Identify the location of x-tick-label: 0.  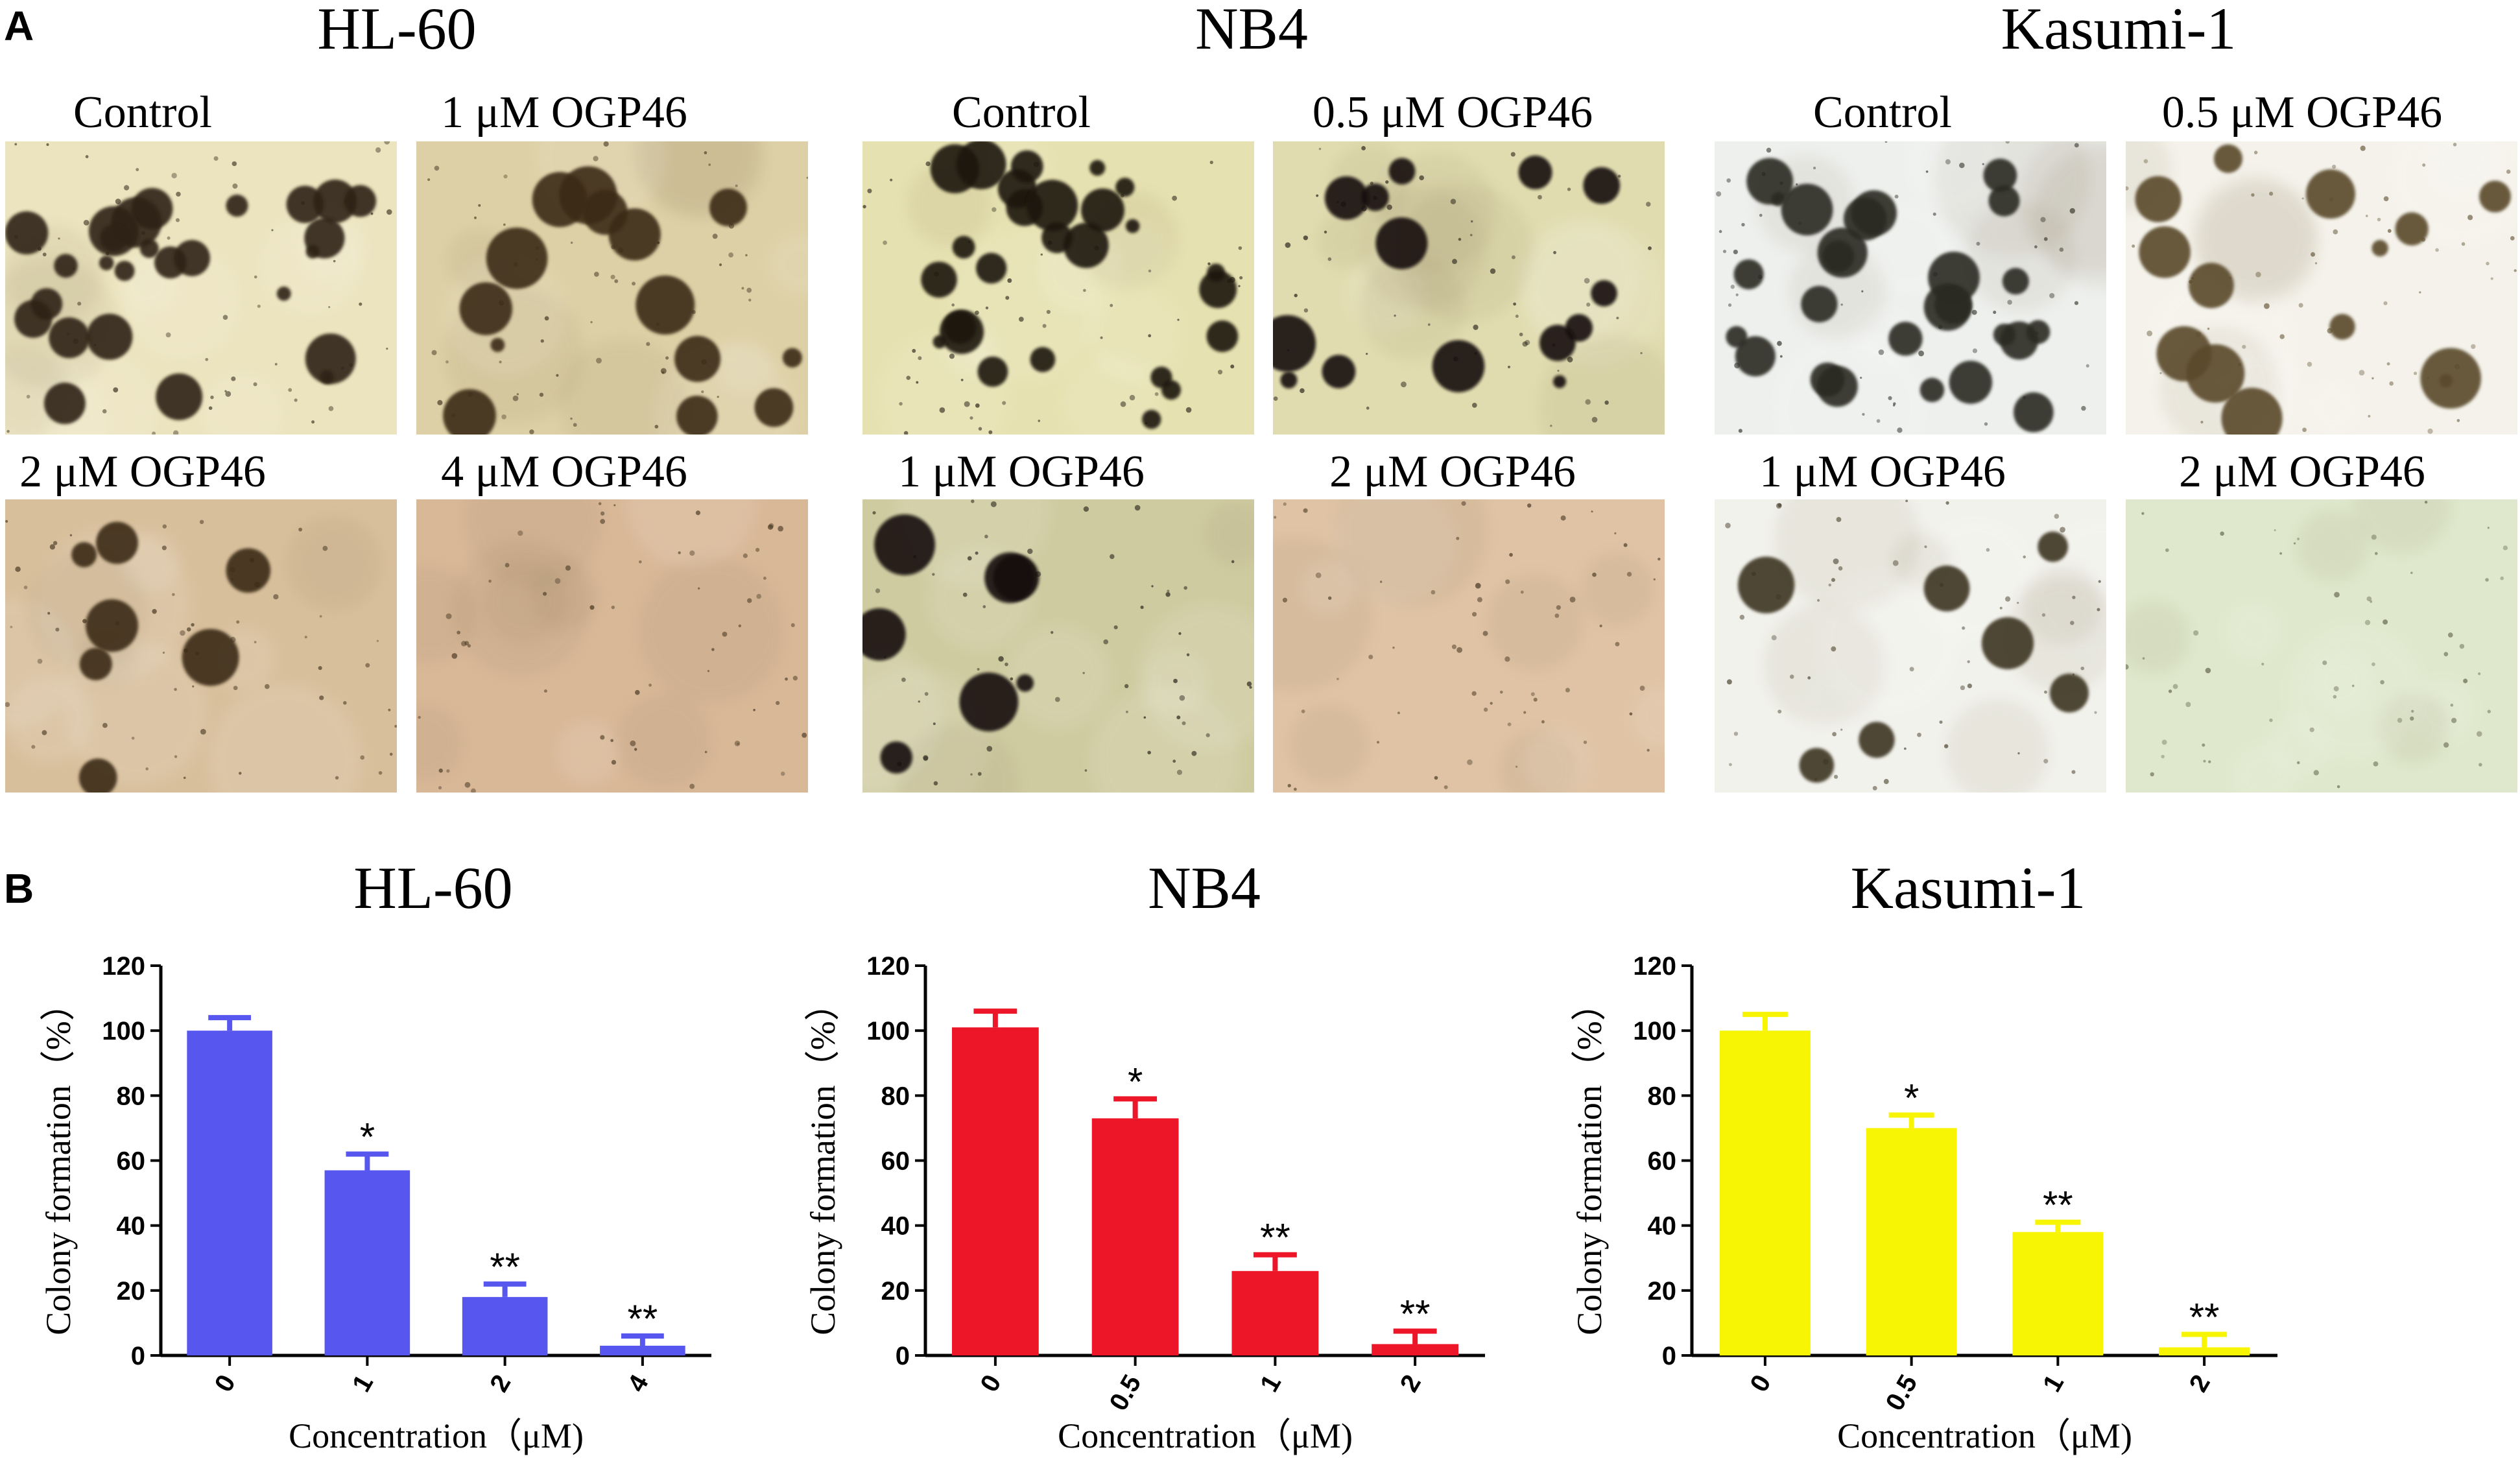
(991, 1383).